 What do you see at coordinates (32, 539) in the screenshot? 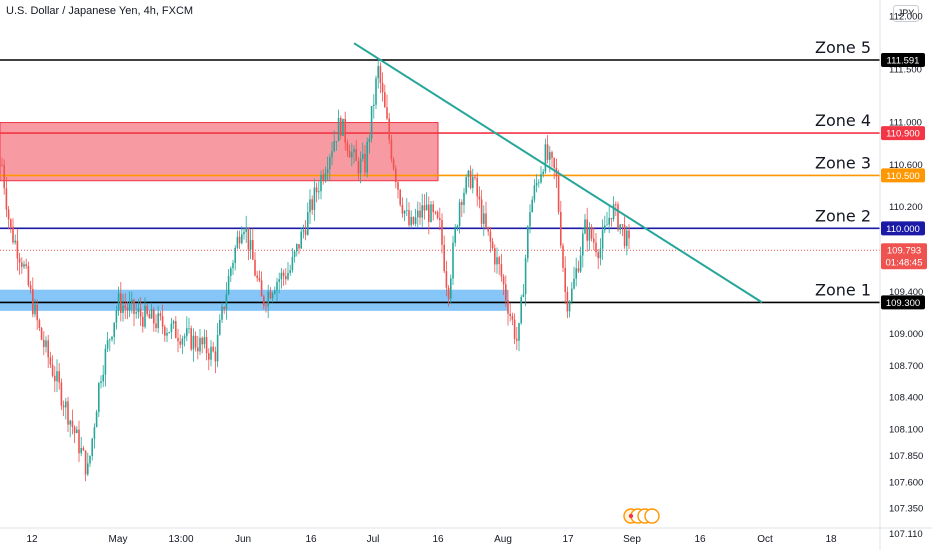
I see `x-tick-label: 12` at bounding box center [32, 539].